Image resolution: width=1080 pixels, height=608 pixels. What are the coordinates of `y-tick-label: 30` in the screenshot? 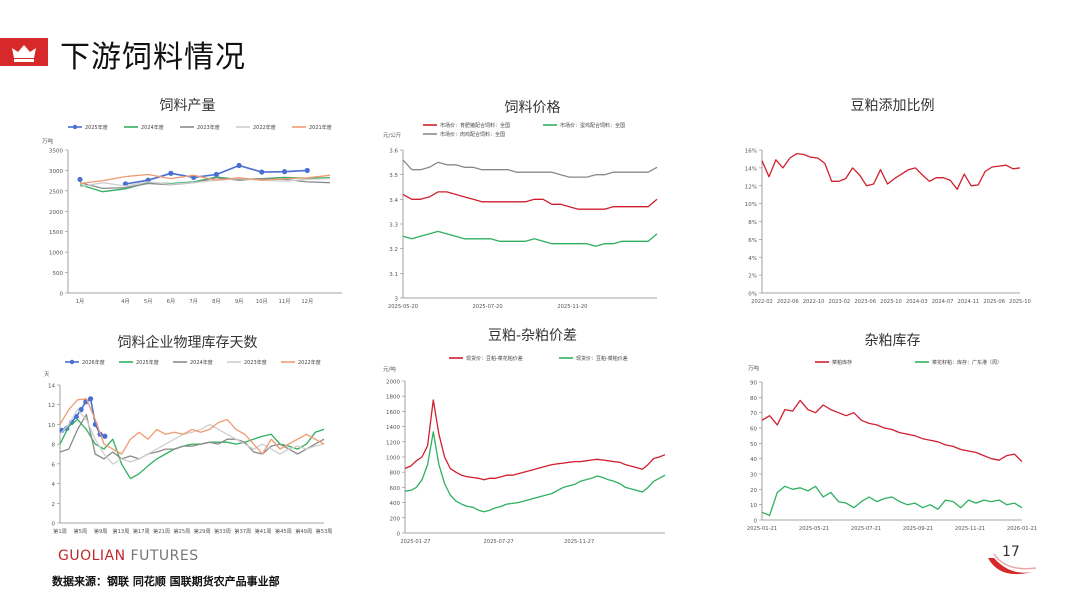 It's located at (753, 476).